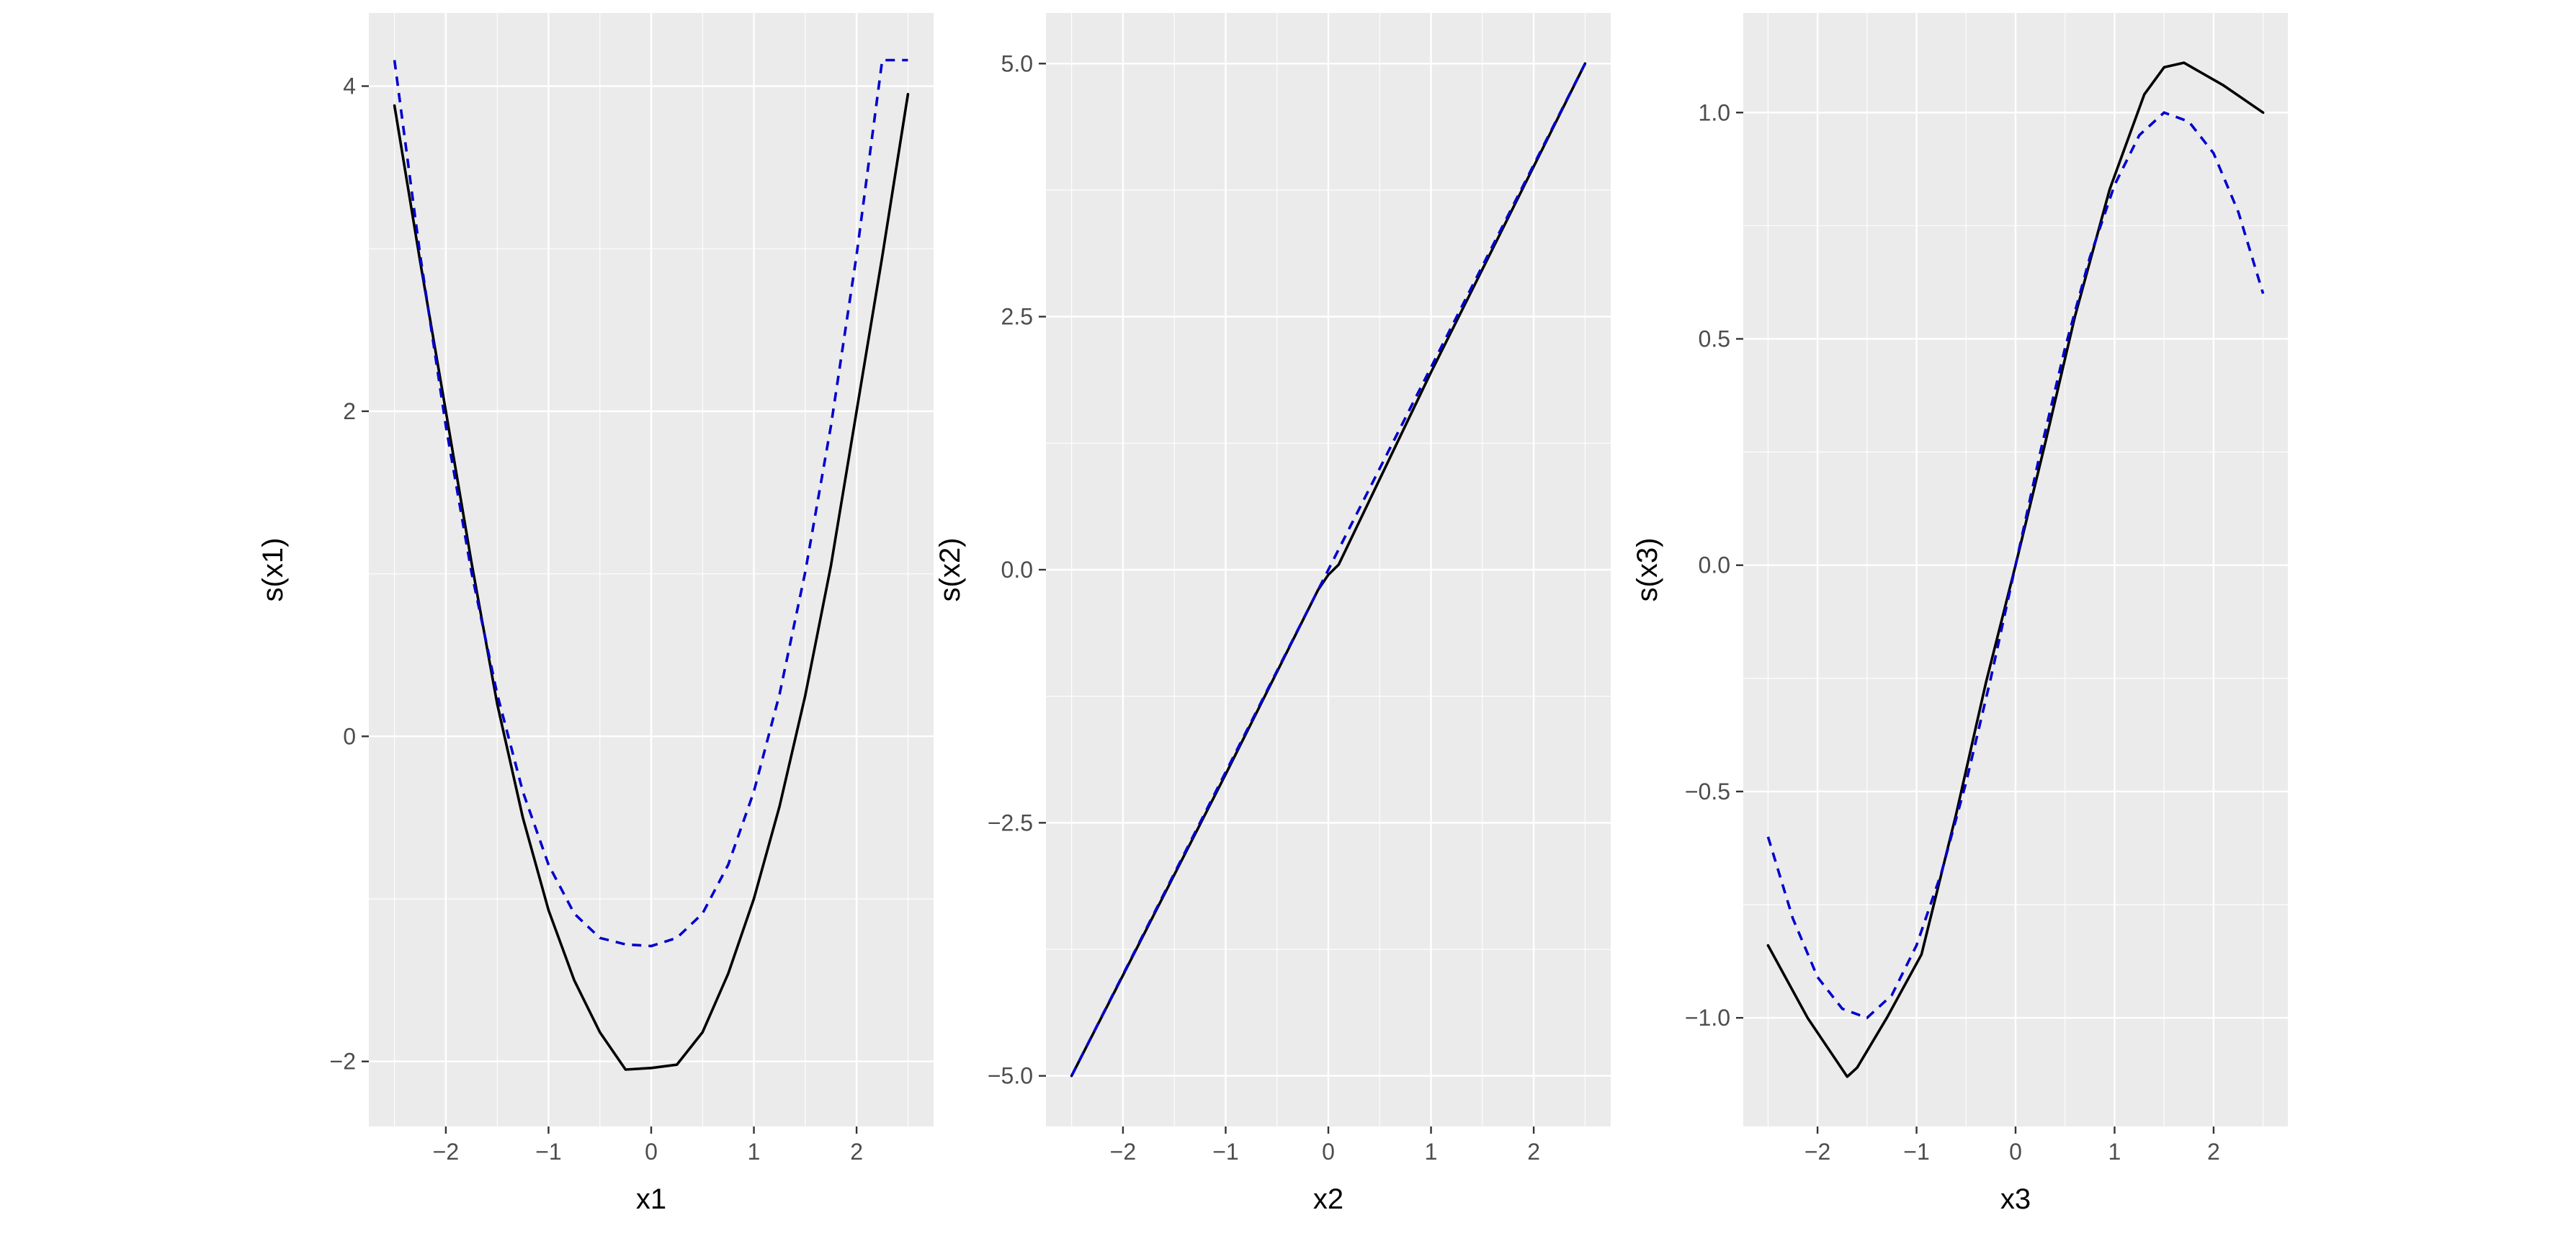 This screenshot has height=1259, width=2576. What do you see at coordinates (1707, 792) in the screenshot?
I see `y-tick-label: −0.5` at bounding box center [1707, 792].